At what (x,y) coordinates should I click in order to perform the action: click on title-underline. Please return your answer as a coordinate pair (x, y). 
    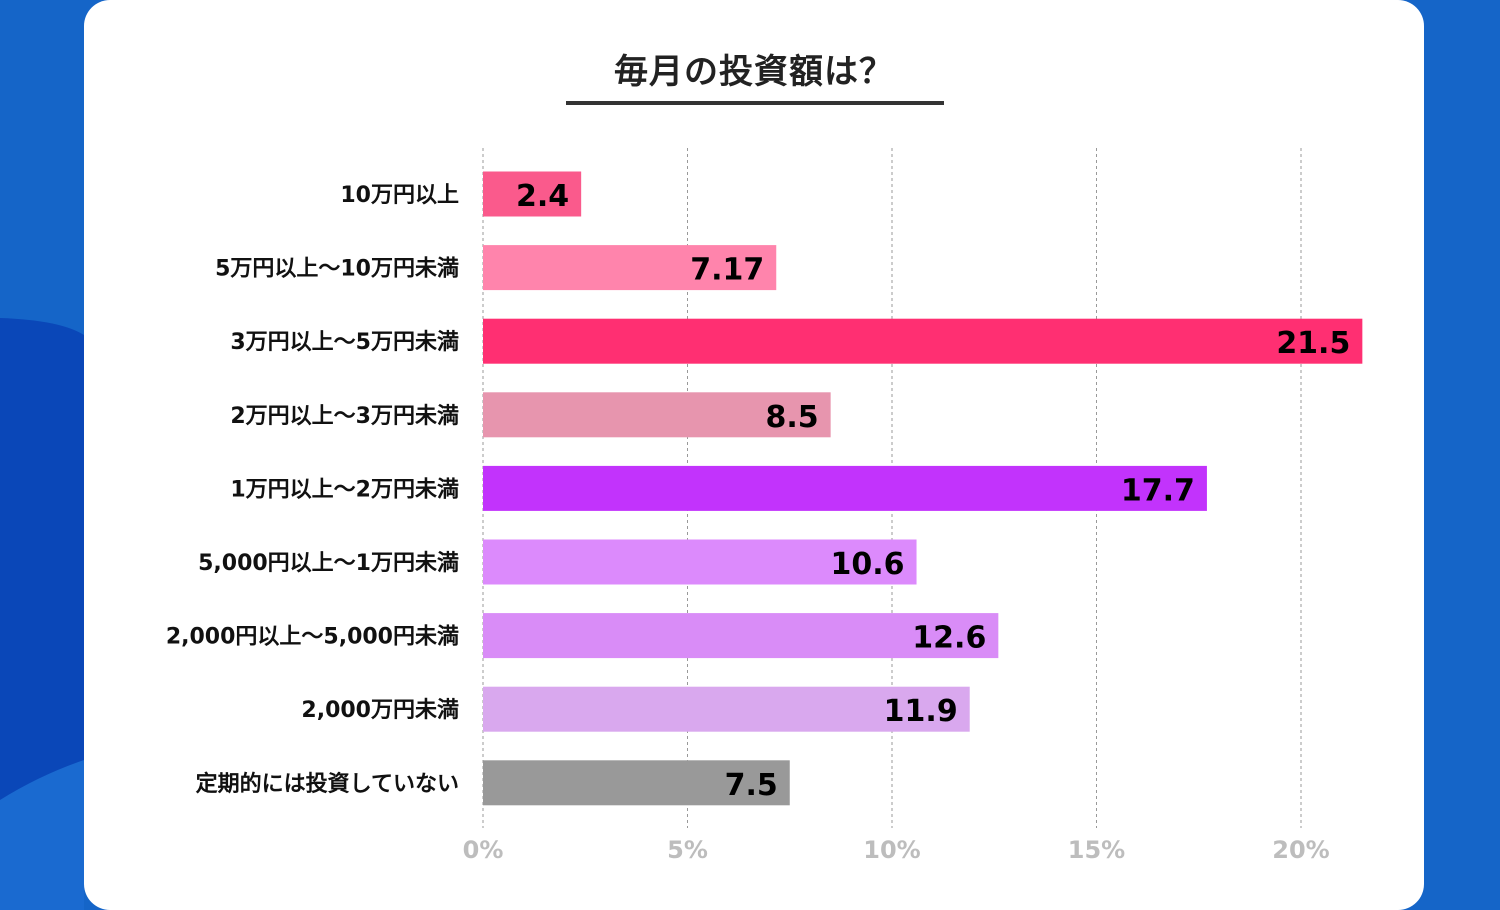
    Looking at the image, I should click on (755, 103).